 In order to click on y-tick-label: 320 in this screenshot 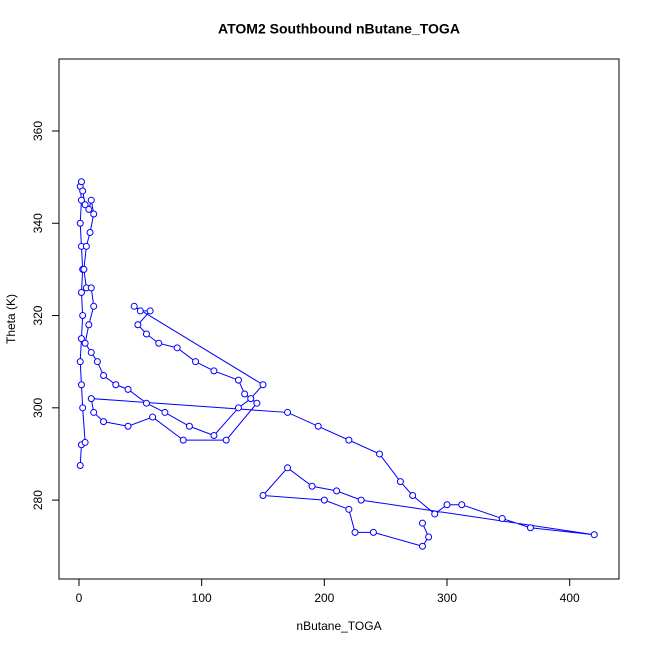, I will do `click(38, 315)`.